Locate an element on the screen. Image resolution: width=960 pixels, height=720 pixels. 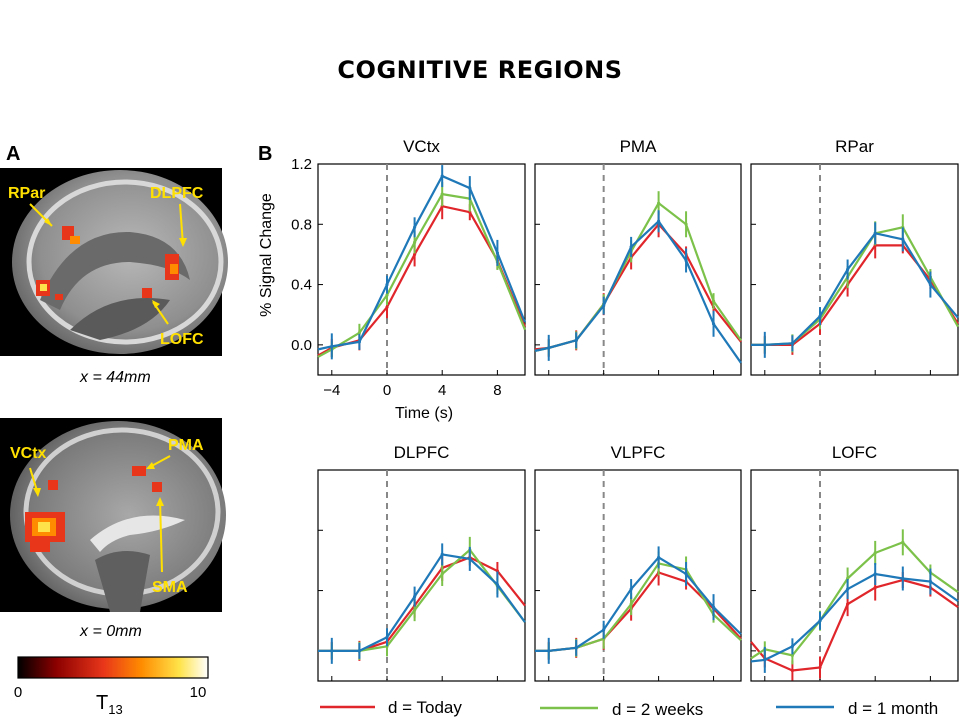
brain-top-annotations: RPar DLPFC LOFC is located at coordinates (106, 266).